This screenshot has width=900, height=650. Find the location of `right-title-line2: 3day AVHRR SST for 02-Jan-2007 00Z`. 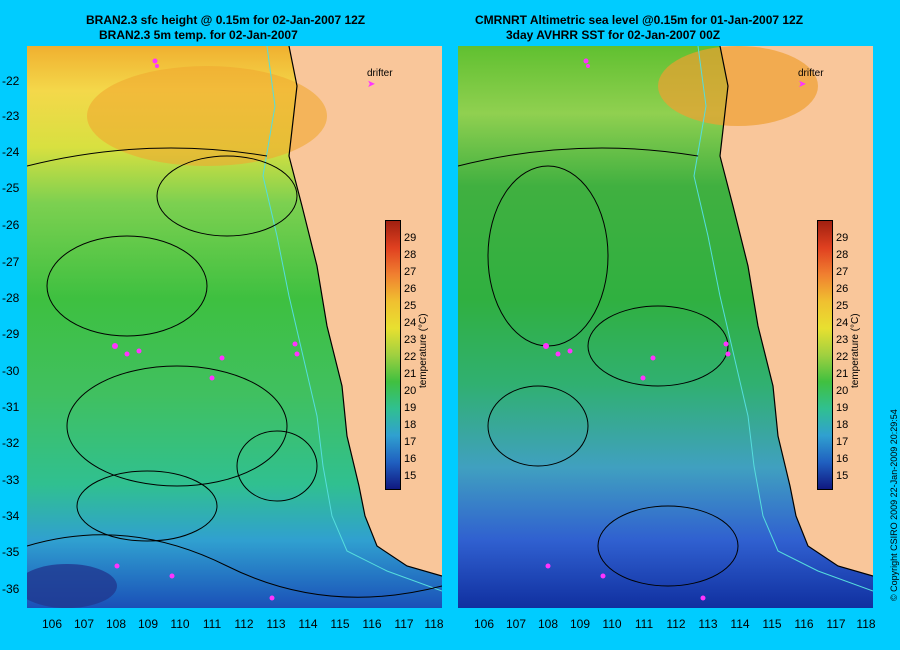

right-title-line2: 3day AVHRR SST for 02-Jan-2007 00Z is located at coordinates (613, 35).